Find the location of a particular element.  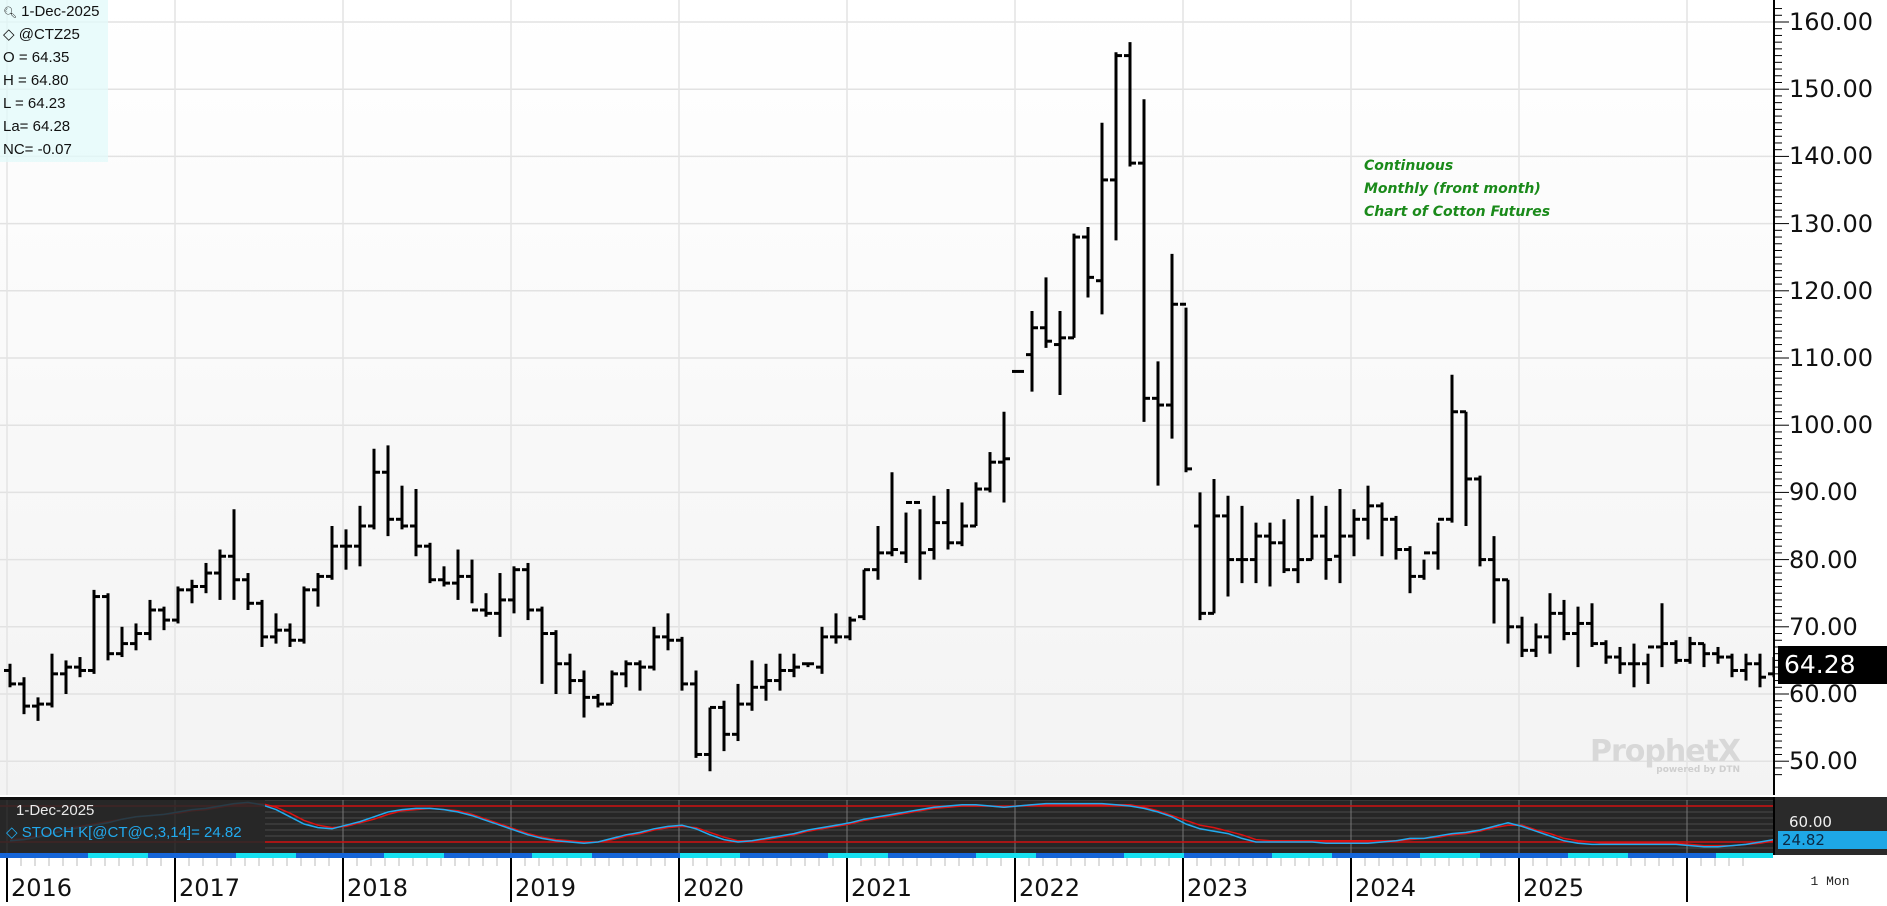

stochastic-legend: 1-Dec-2025 ◇ STOCH K[@CT@C,3,14]= 24.82 is located at coordinates (132, 828).